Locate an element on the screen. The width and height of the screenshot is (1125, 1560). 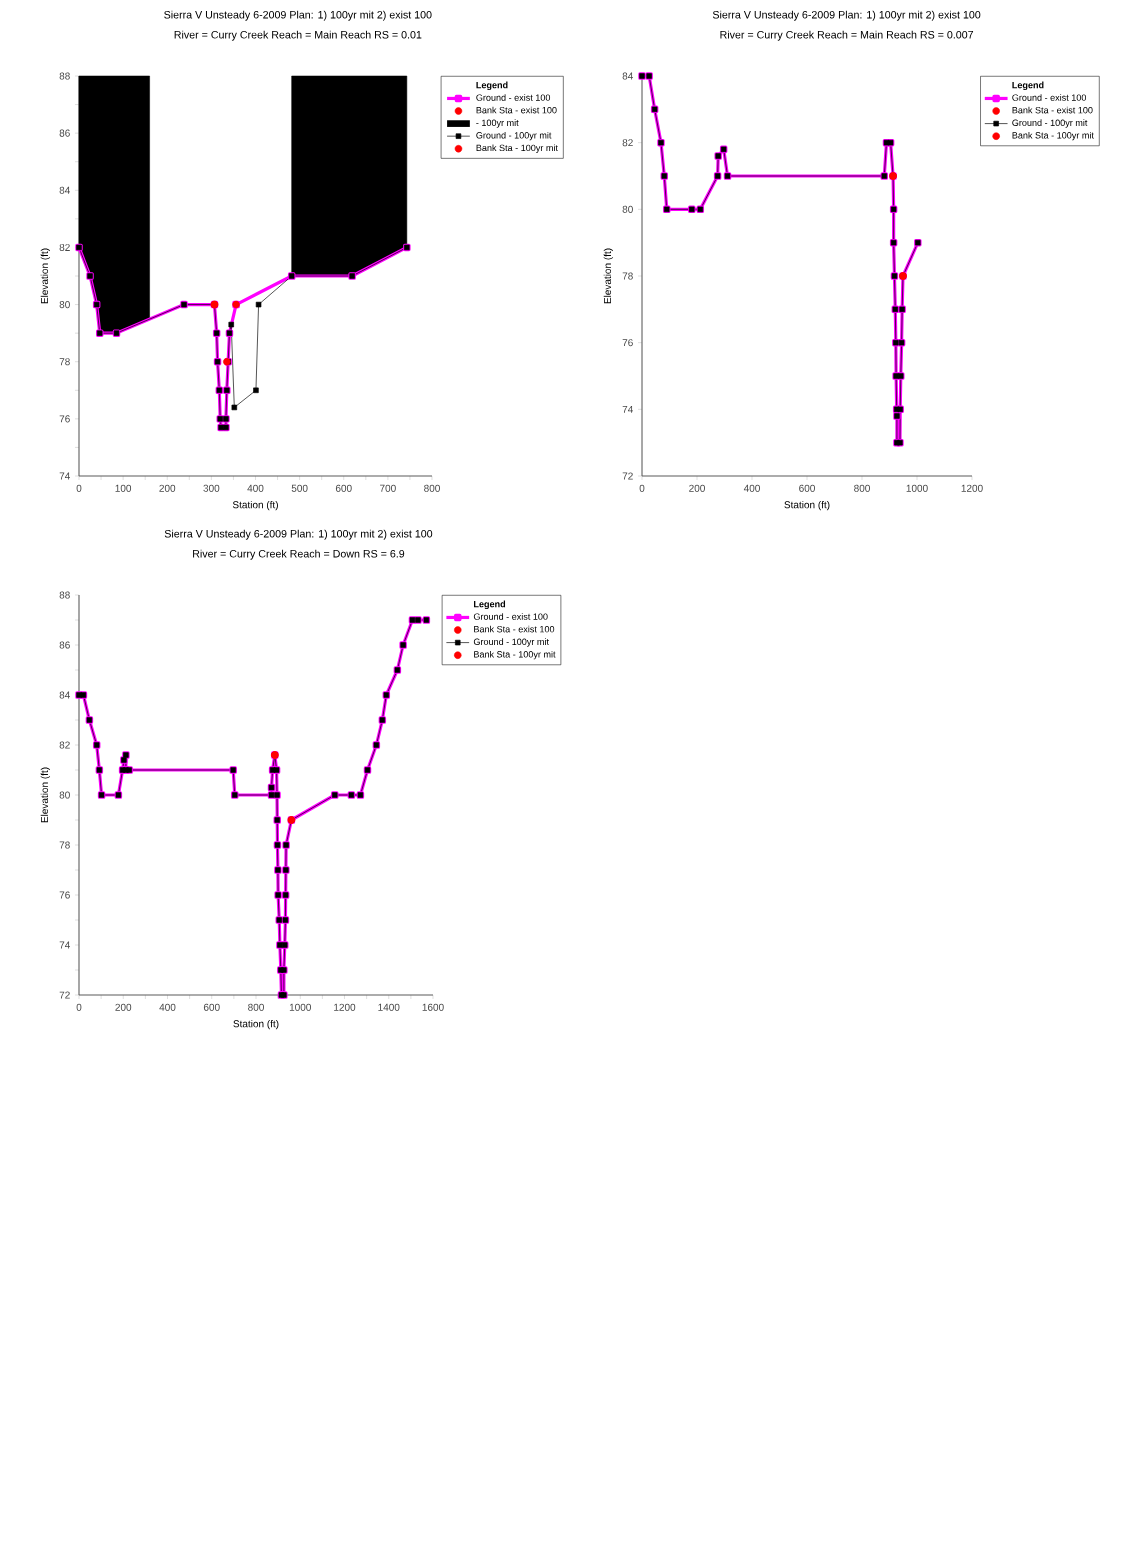
x-tick-label: 300 is located at coordinates (211, 488).